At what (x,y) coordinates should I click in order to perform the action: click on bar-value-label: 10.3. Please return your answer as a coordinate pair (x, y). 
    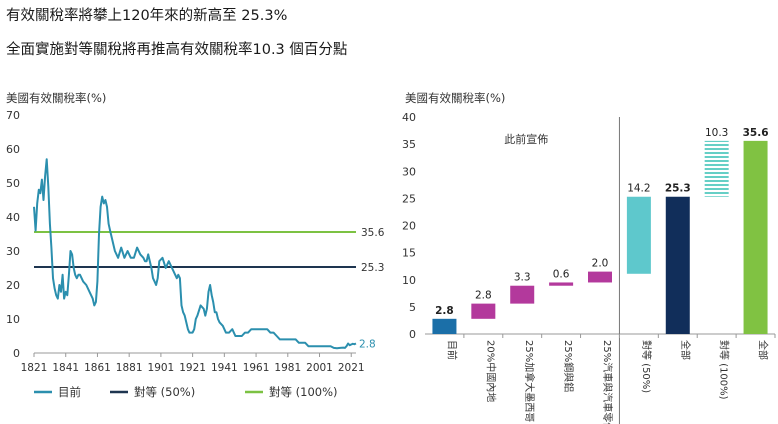
    Looking at the image, I should click on (716, 133).